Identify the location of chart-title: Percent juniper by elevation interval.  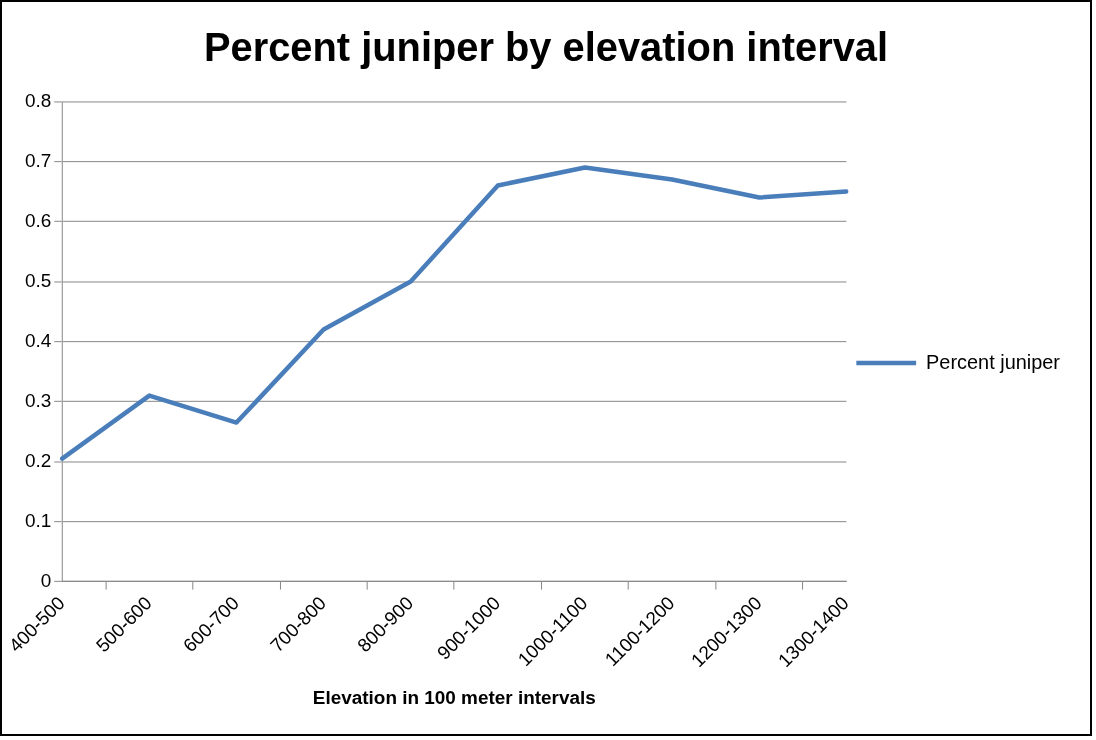
(546, 46).